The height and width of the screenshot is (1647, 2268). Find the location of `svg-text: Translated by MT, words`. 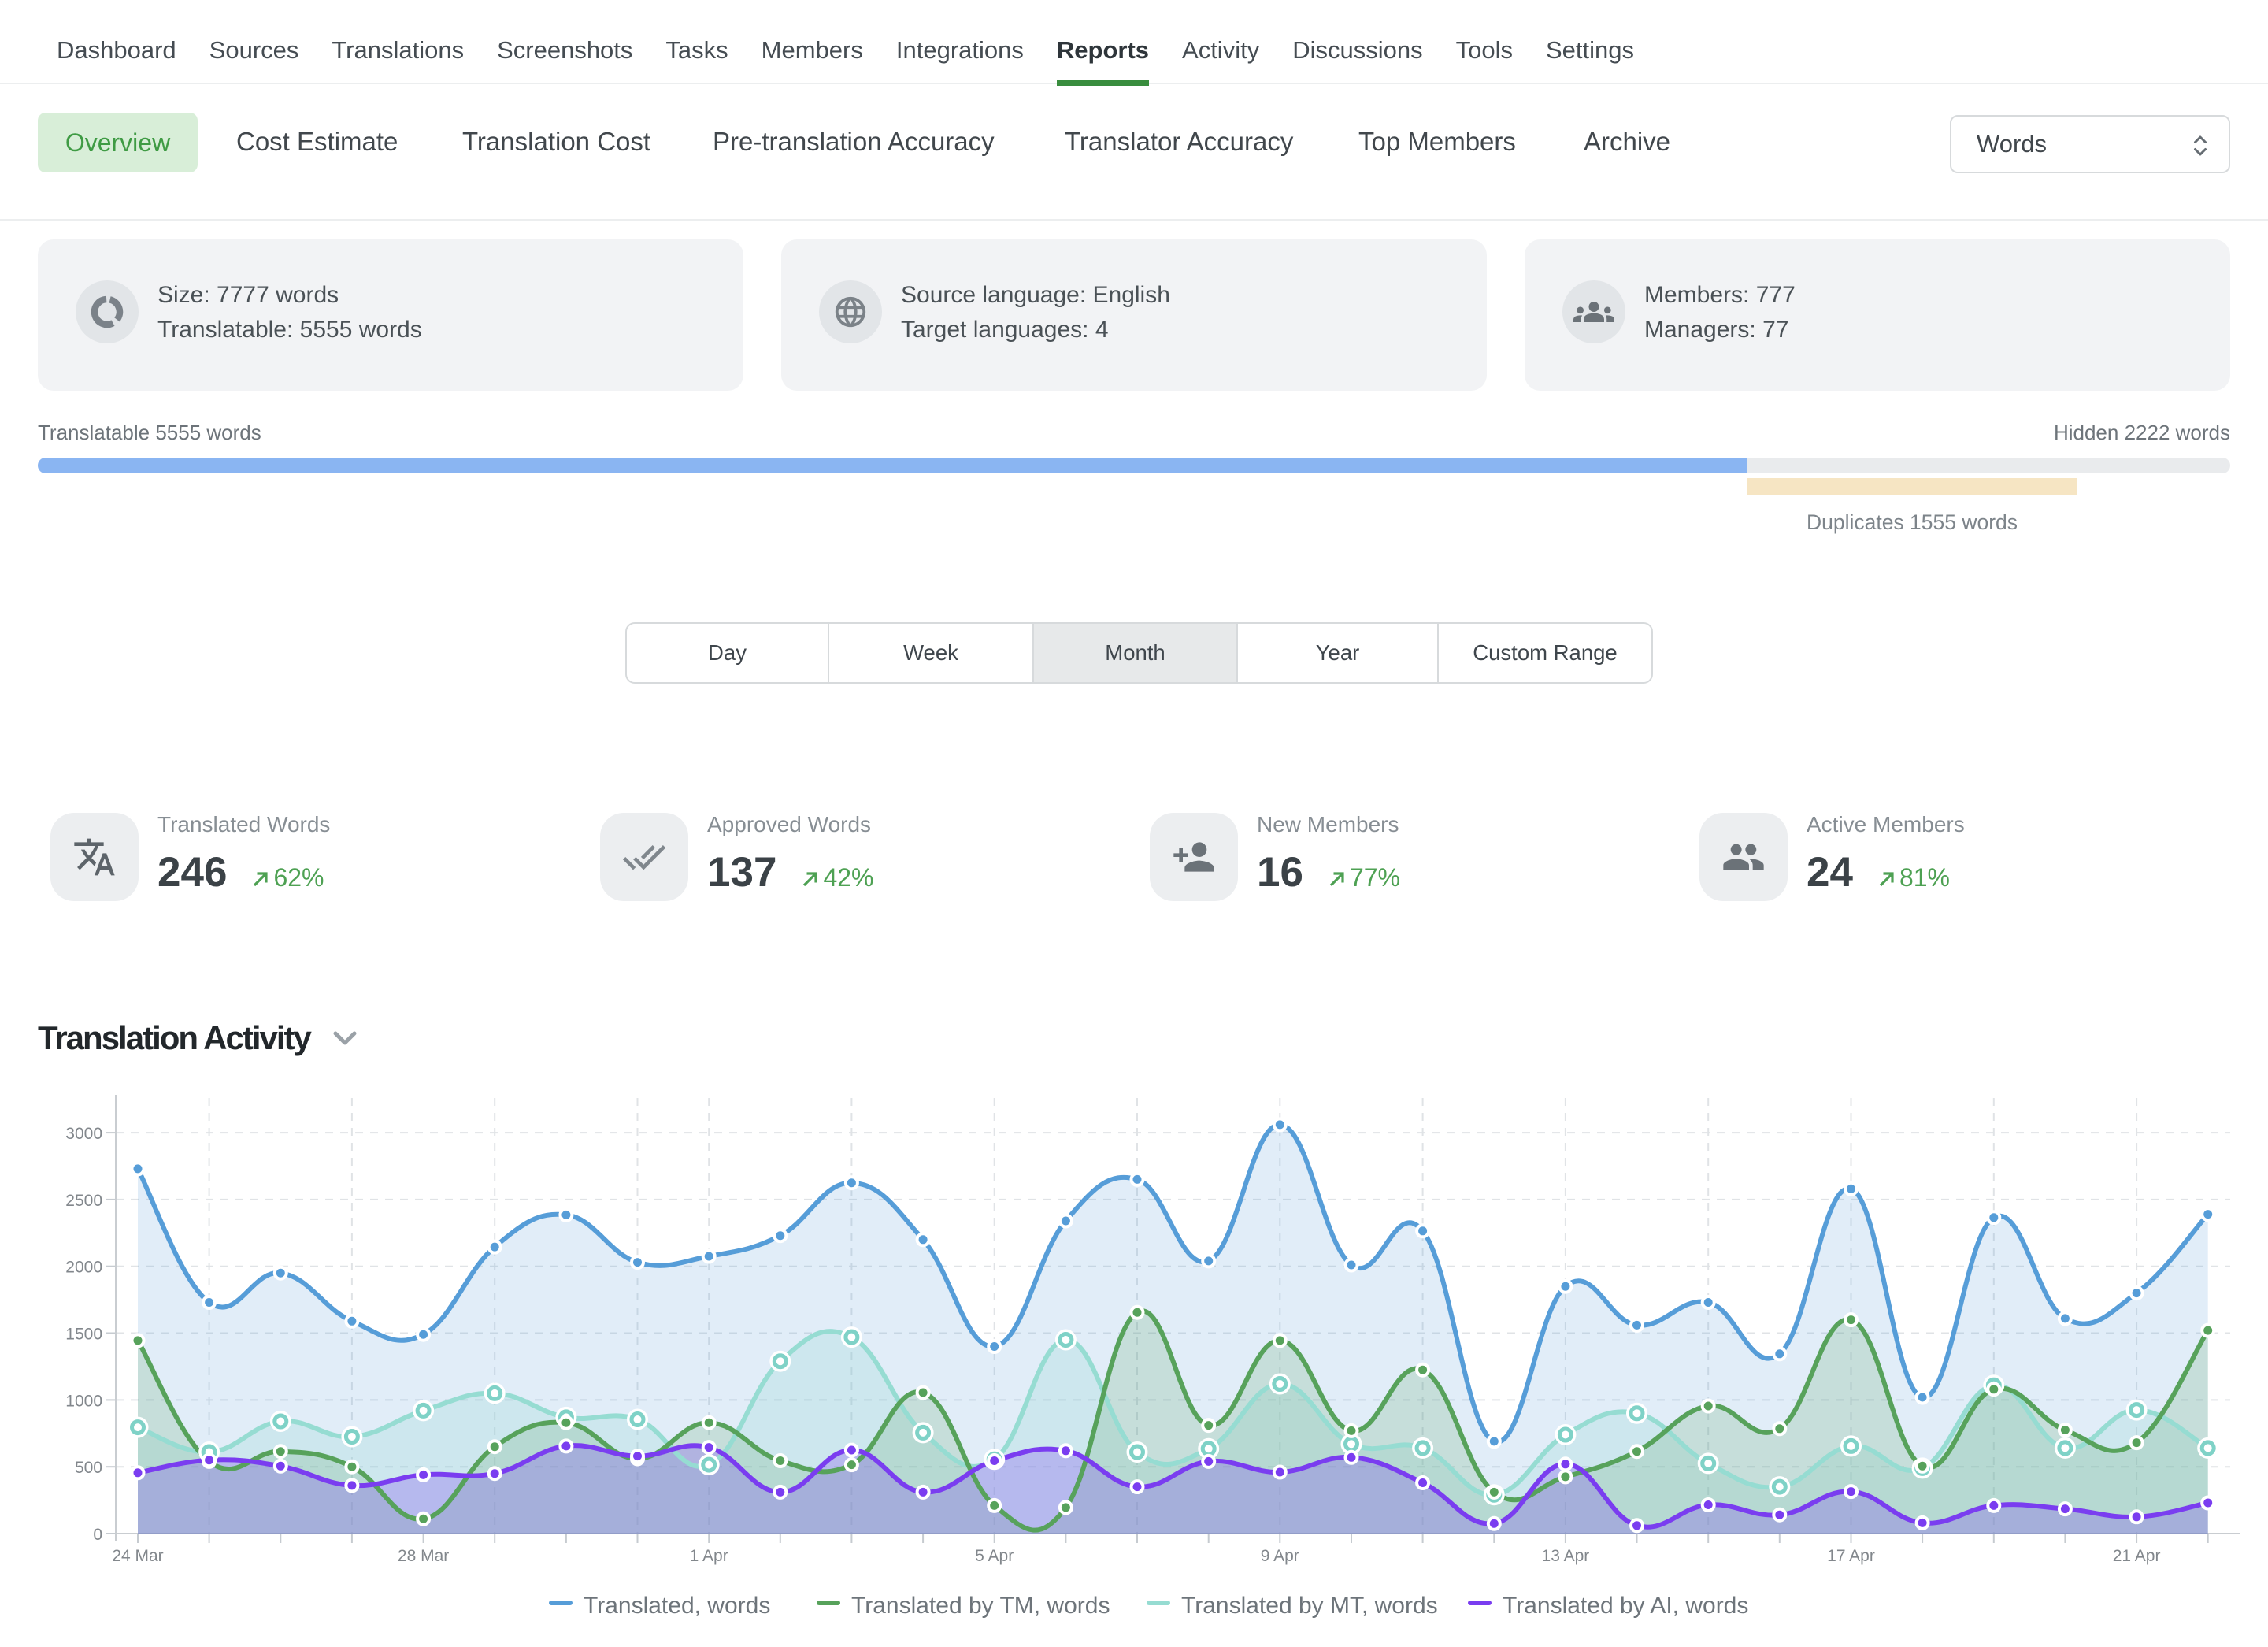

svg-text: Translated by MT, words is located at coordinates (1309, 1606).